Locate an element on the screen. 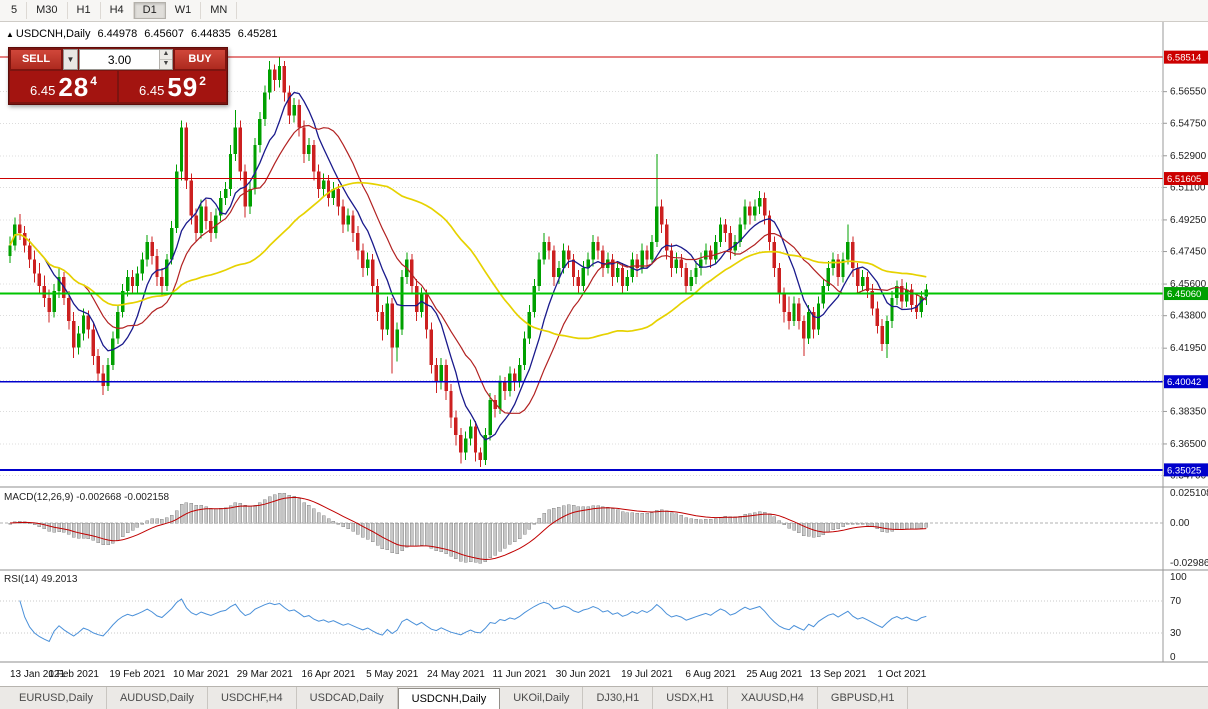 The width and height of the screenshot is (1208, 709). symbol-tab-gbpusd-h1: GBPUSD,H1 is located at coordinates (863, 698).